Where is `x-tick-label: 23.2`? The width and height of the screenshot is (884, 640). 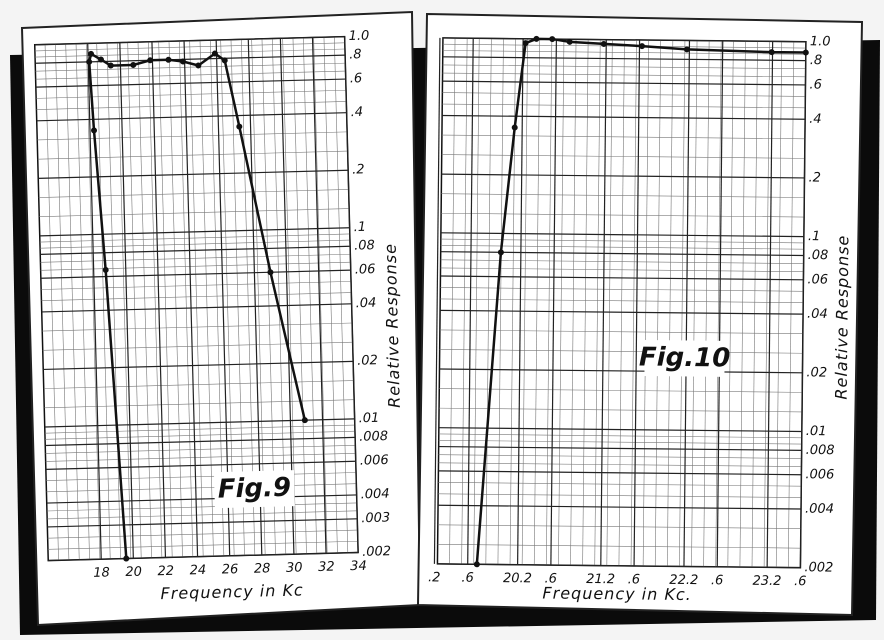 x-tick-label: 23.2 is located at coordinates (766, 581).